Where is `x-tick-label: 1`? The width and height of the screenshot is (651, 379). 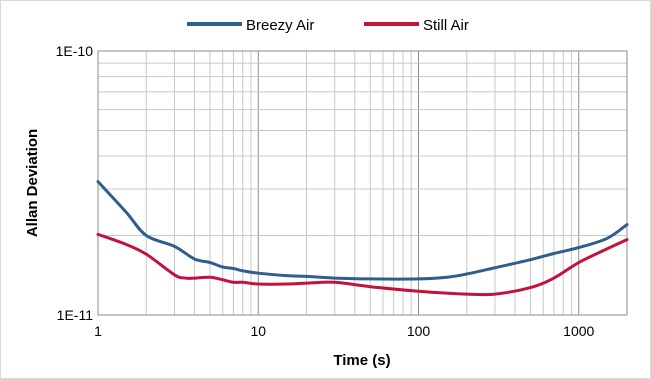
x-tick-label: 1 is located at coordinates (98, 331).